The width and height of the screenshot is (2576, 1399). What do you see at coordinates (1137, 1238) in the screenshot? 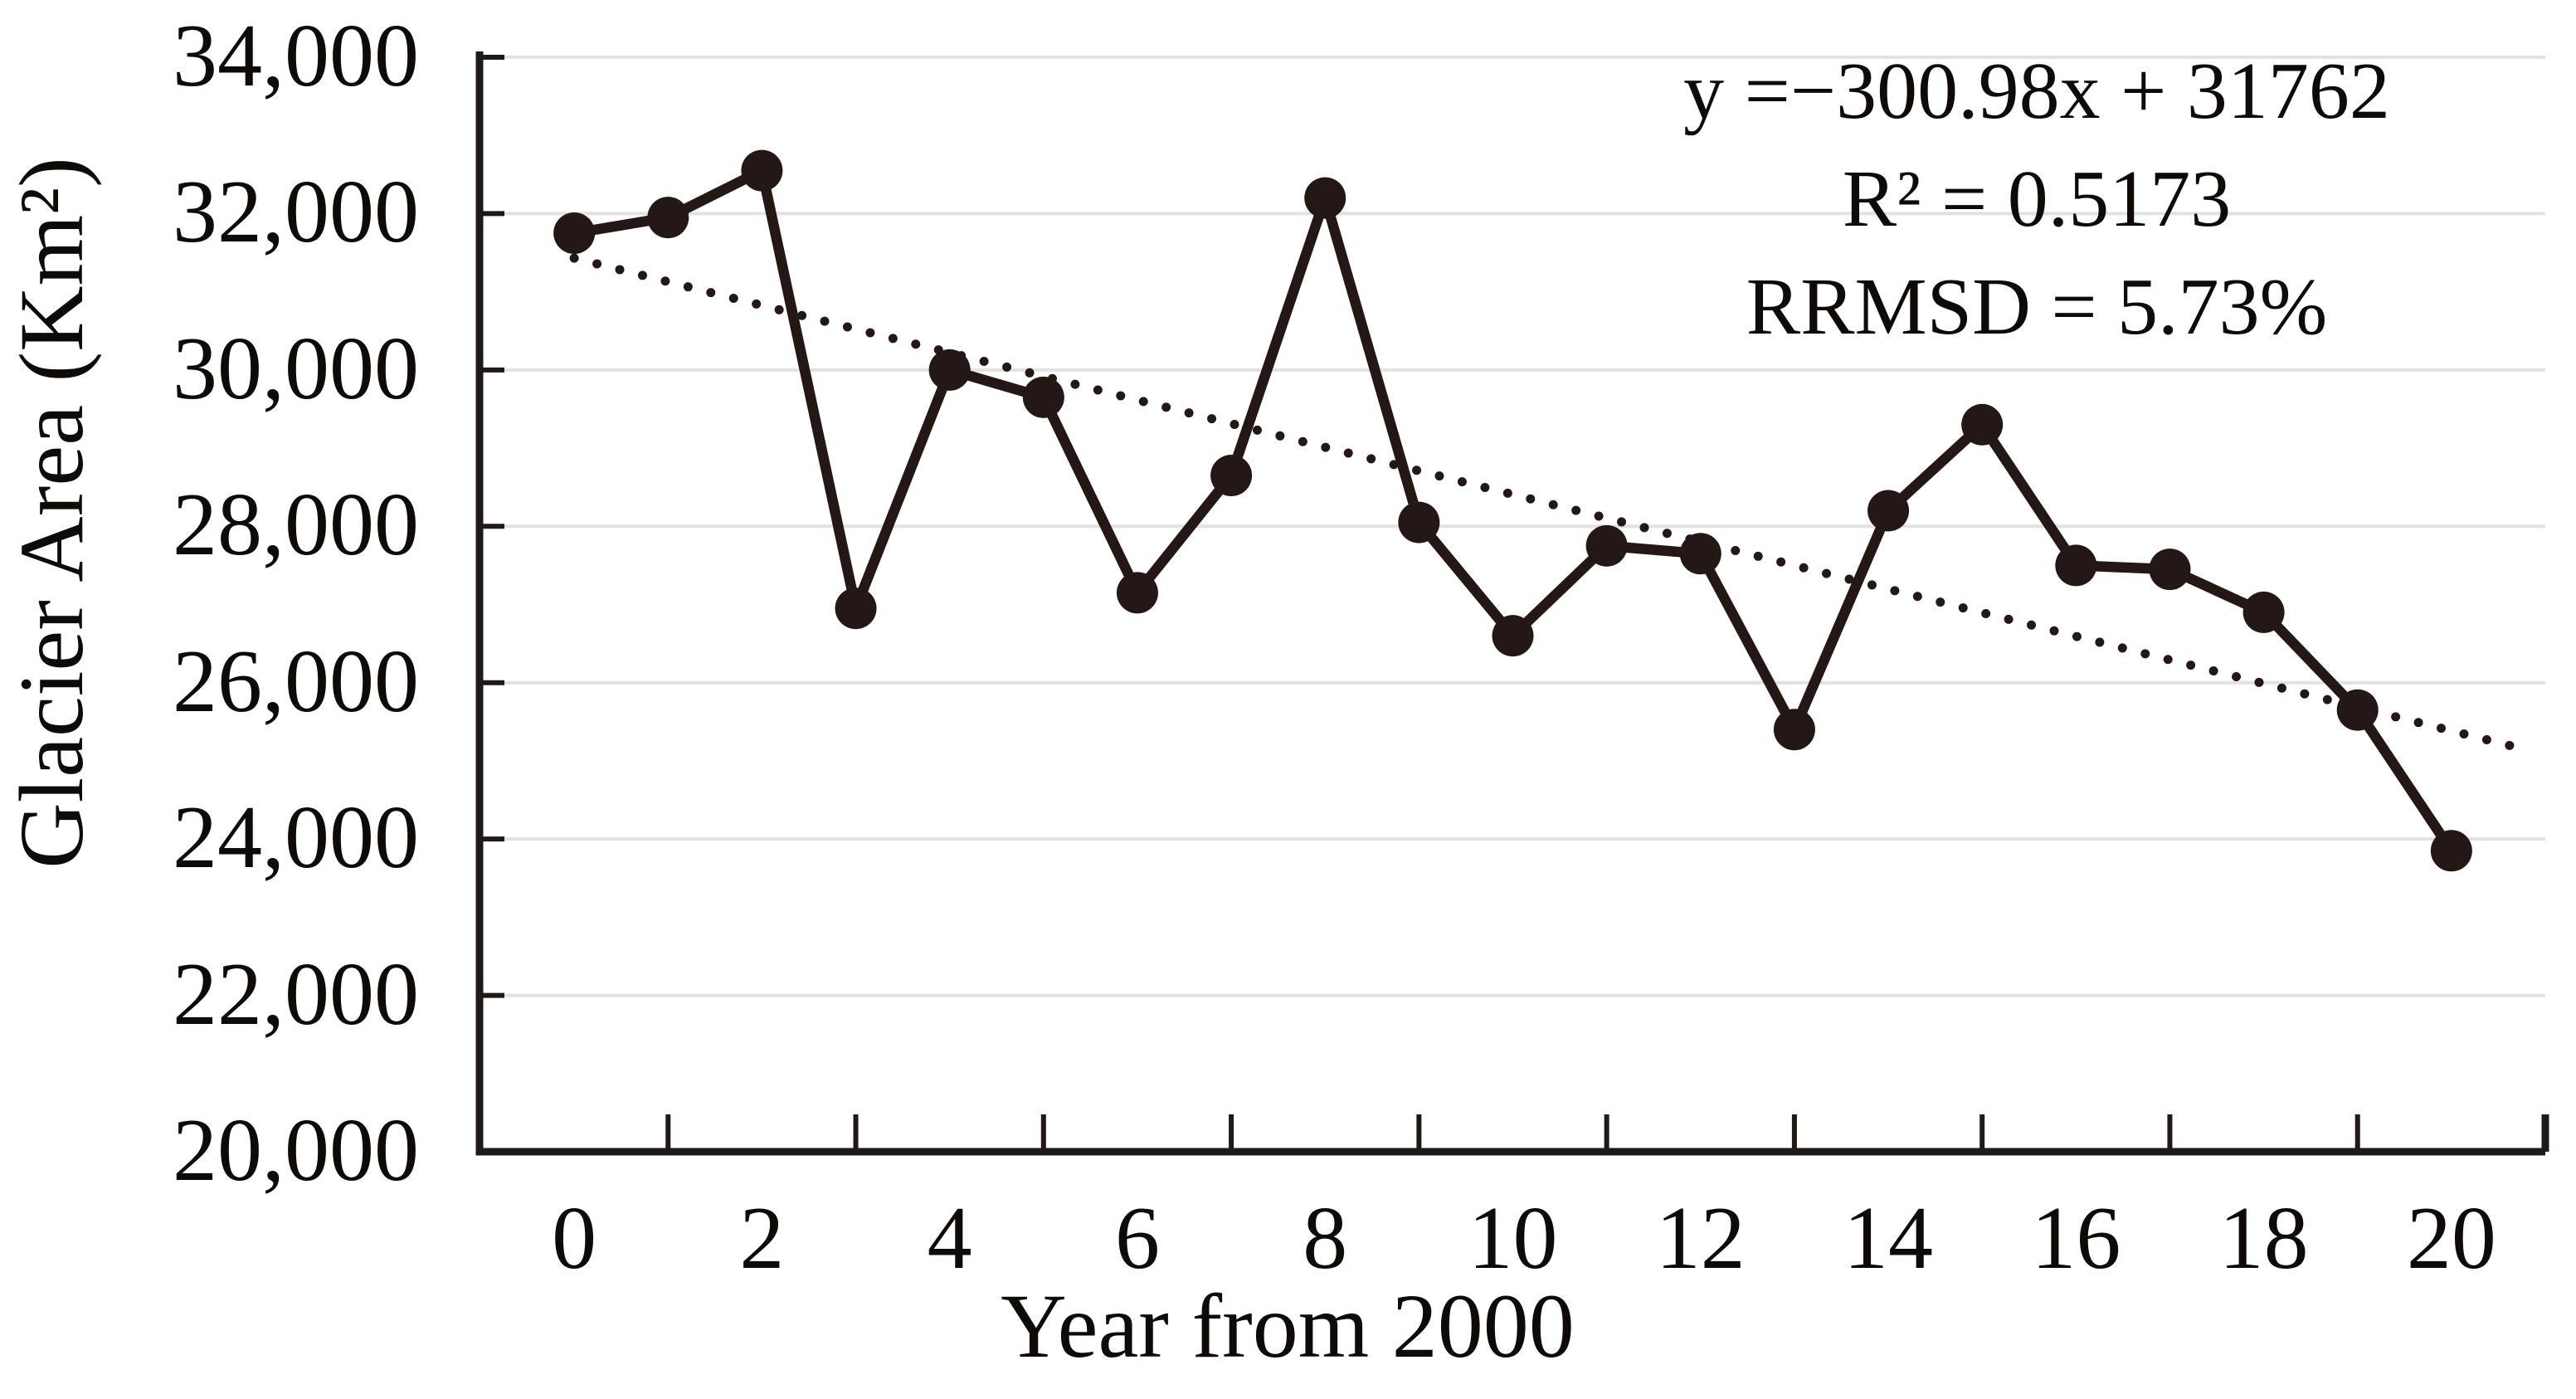
I see `x-tick-label: 6` at bounding box center [1137, 1238].